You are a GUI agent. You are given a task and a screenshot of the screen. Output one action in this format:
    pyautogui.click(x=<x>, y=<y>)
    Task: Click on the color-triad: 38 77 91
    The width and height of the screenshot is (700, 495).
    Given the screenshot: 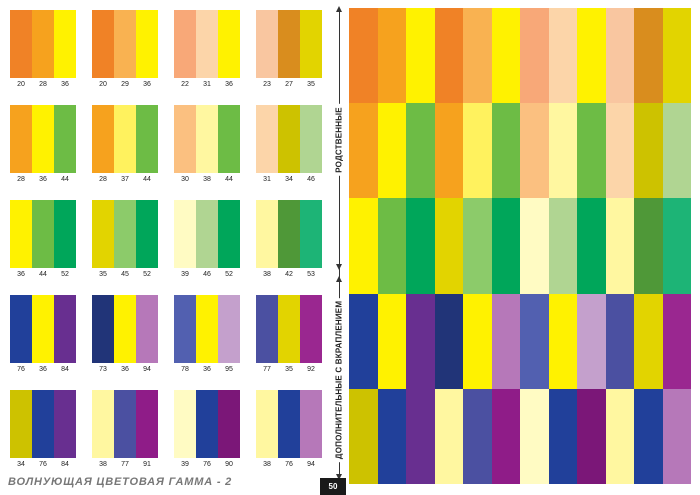 What is the action you would take?
    pyautogui.click(x=125, y=430)
    